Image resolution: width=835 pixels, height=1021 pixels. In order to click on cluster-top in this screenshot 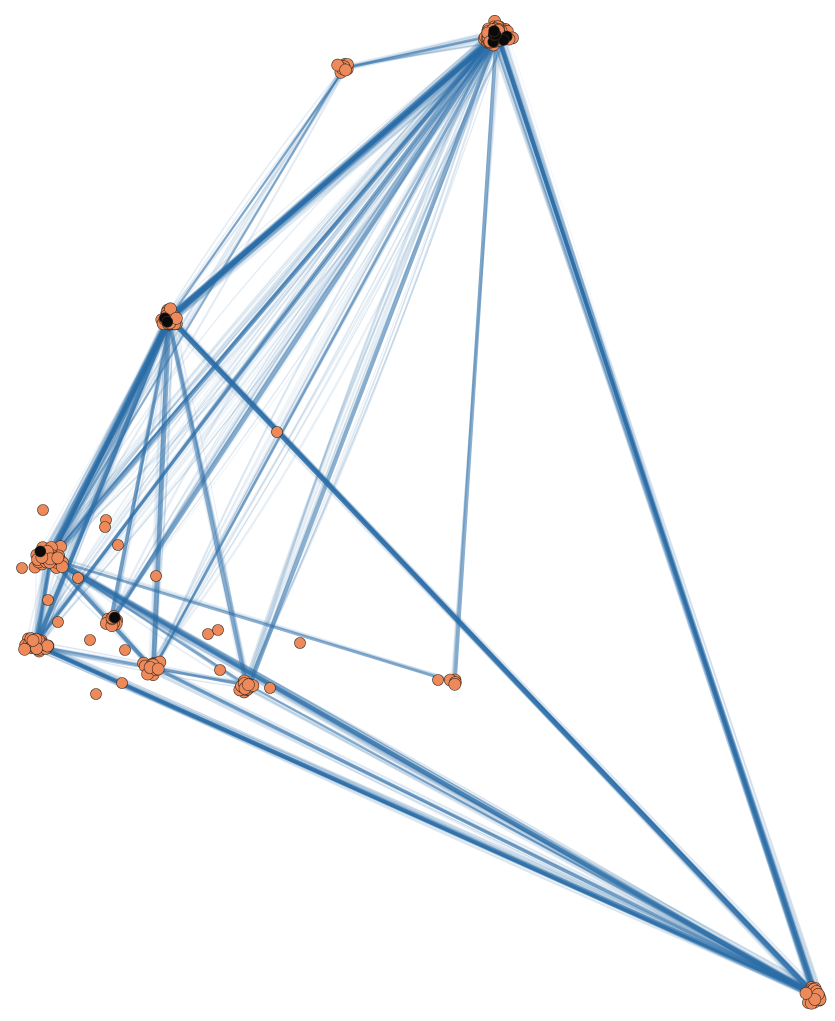, I will do `click(498, 33)`.